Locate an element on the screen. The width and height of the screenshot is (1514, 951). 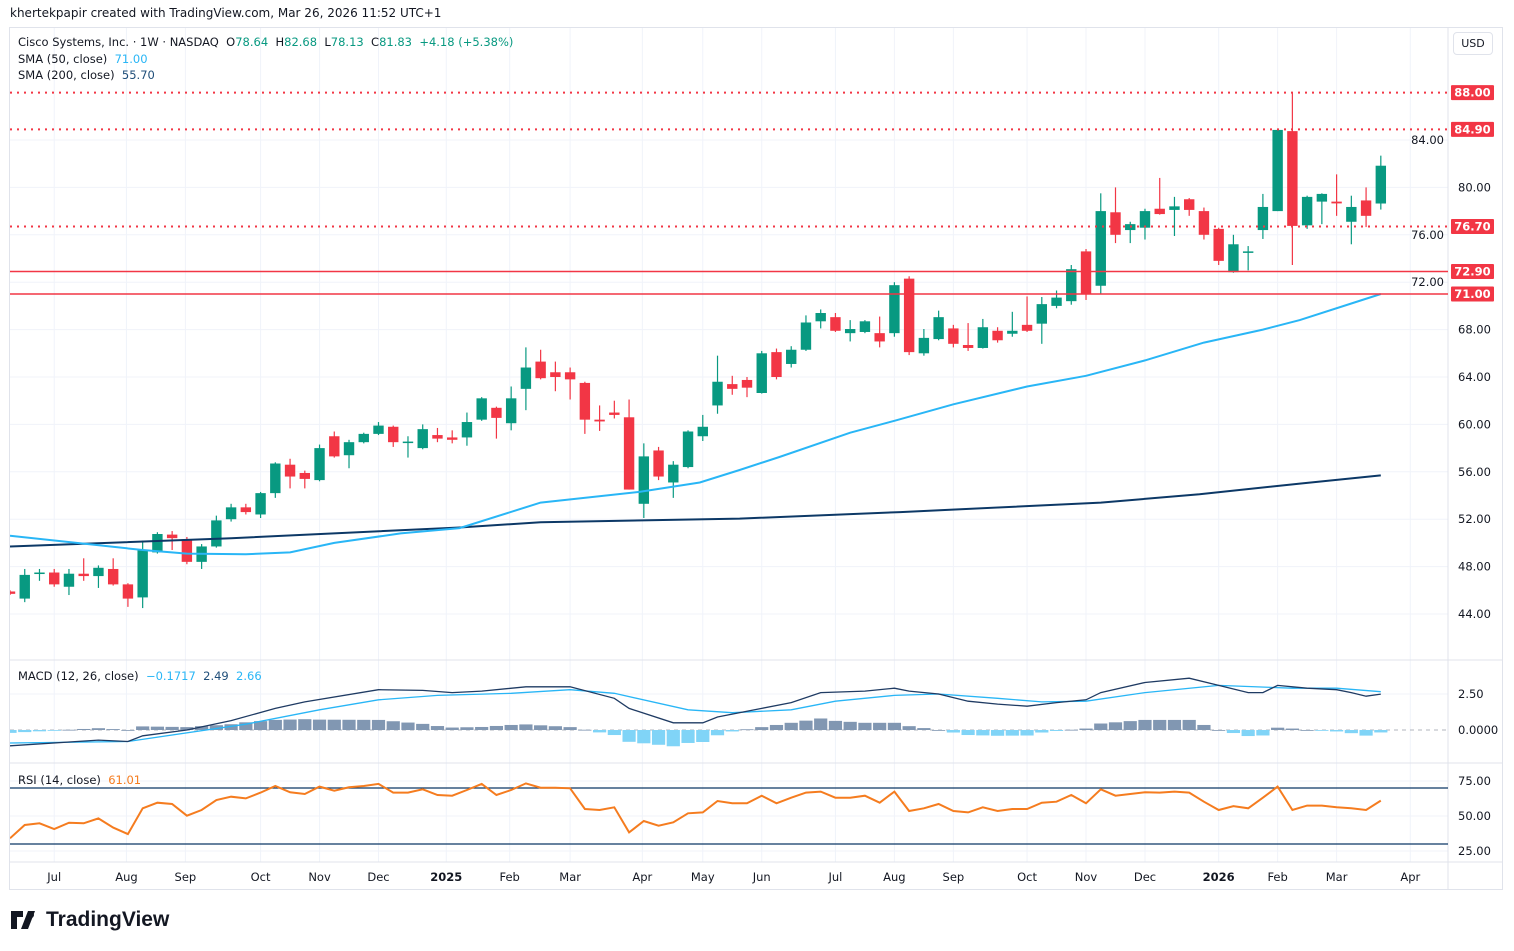
rsi-legend: RSI (14, close) 61.01 is located at coordinates (79, 780).